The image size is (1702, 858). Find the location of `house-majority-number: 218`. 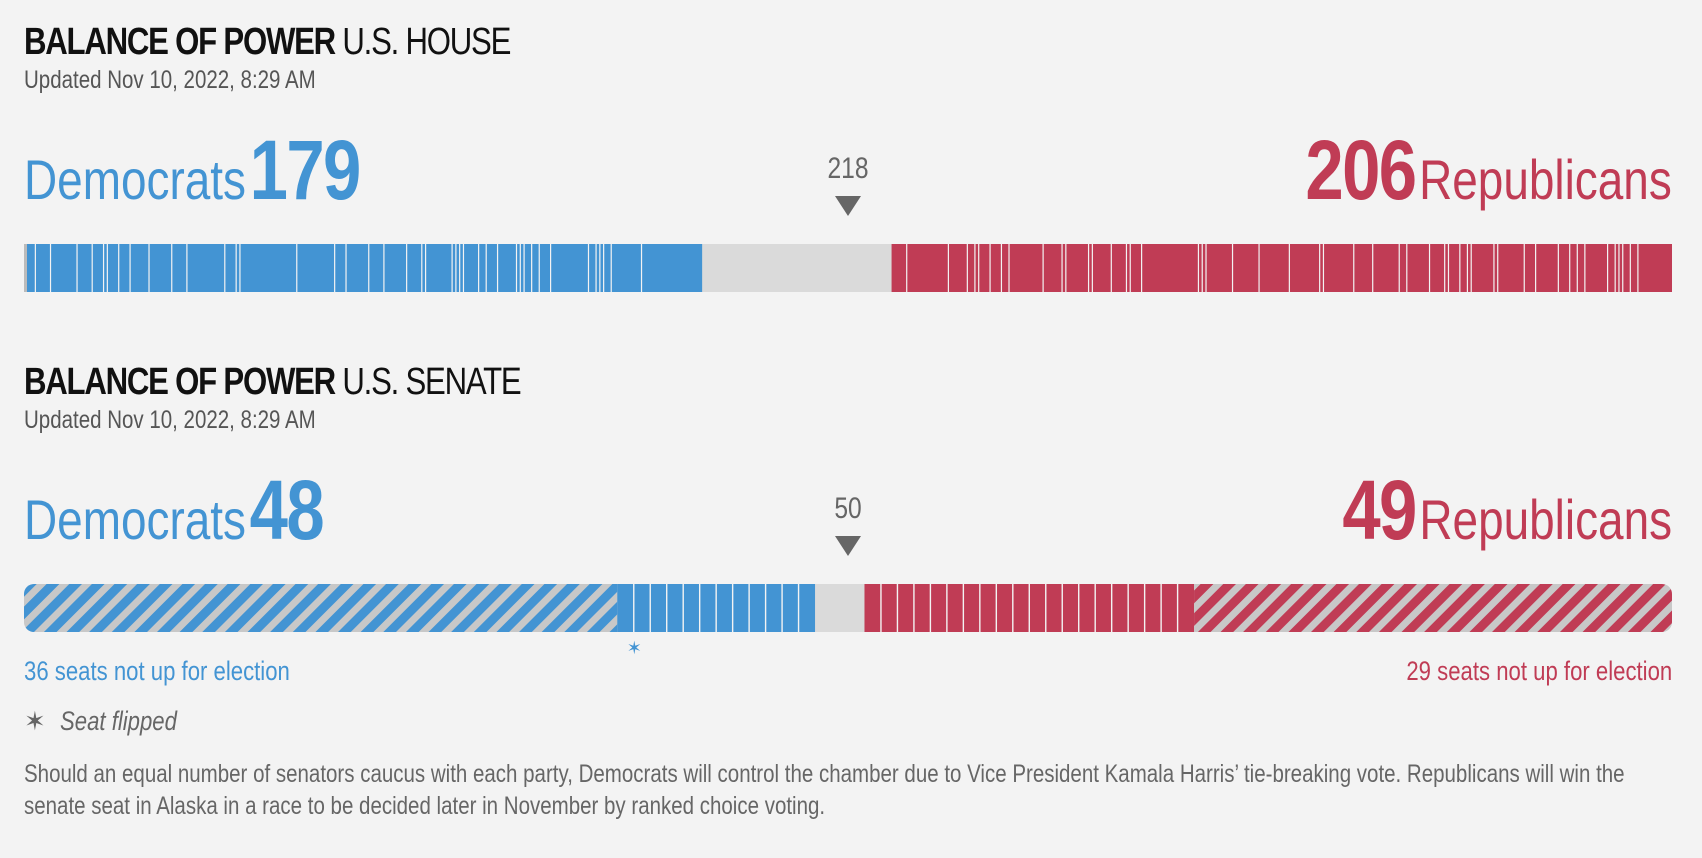

house-majority-number: 218 is located at coordinates (848, 168).